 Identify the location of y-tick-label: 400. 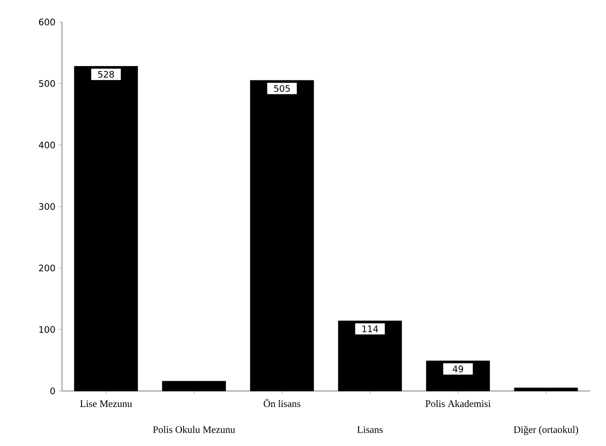
(46, 145).